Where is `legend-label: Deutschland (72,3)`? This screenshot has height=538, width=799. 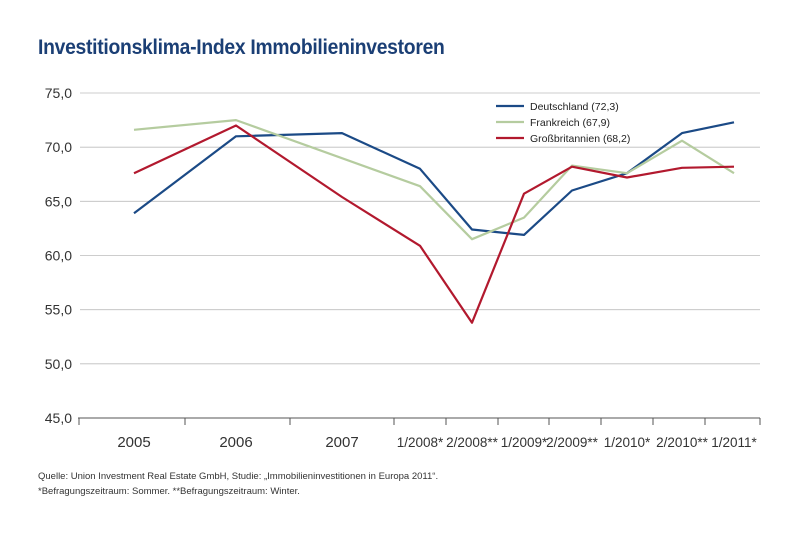
legend-label: Deutschland (72,3) is located at coordinates (574, 107).